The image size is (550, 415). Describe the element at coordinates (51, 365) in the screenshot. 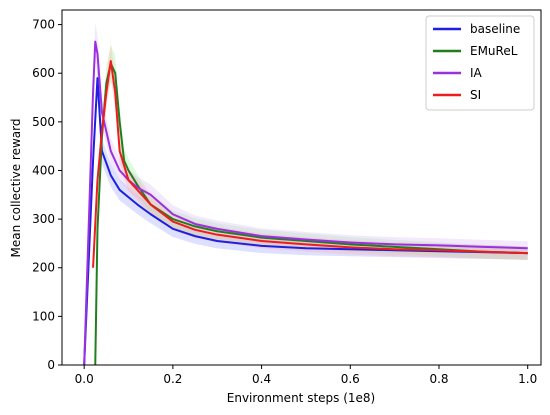

I see `y-tick-label: 0` at that location.